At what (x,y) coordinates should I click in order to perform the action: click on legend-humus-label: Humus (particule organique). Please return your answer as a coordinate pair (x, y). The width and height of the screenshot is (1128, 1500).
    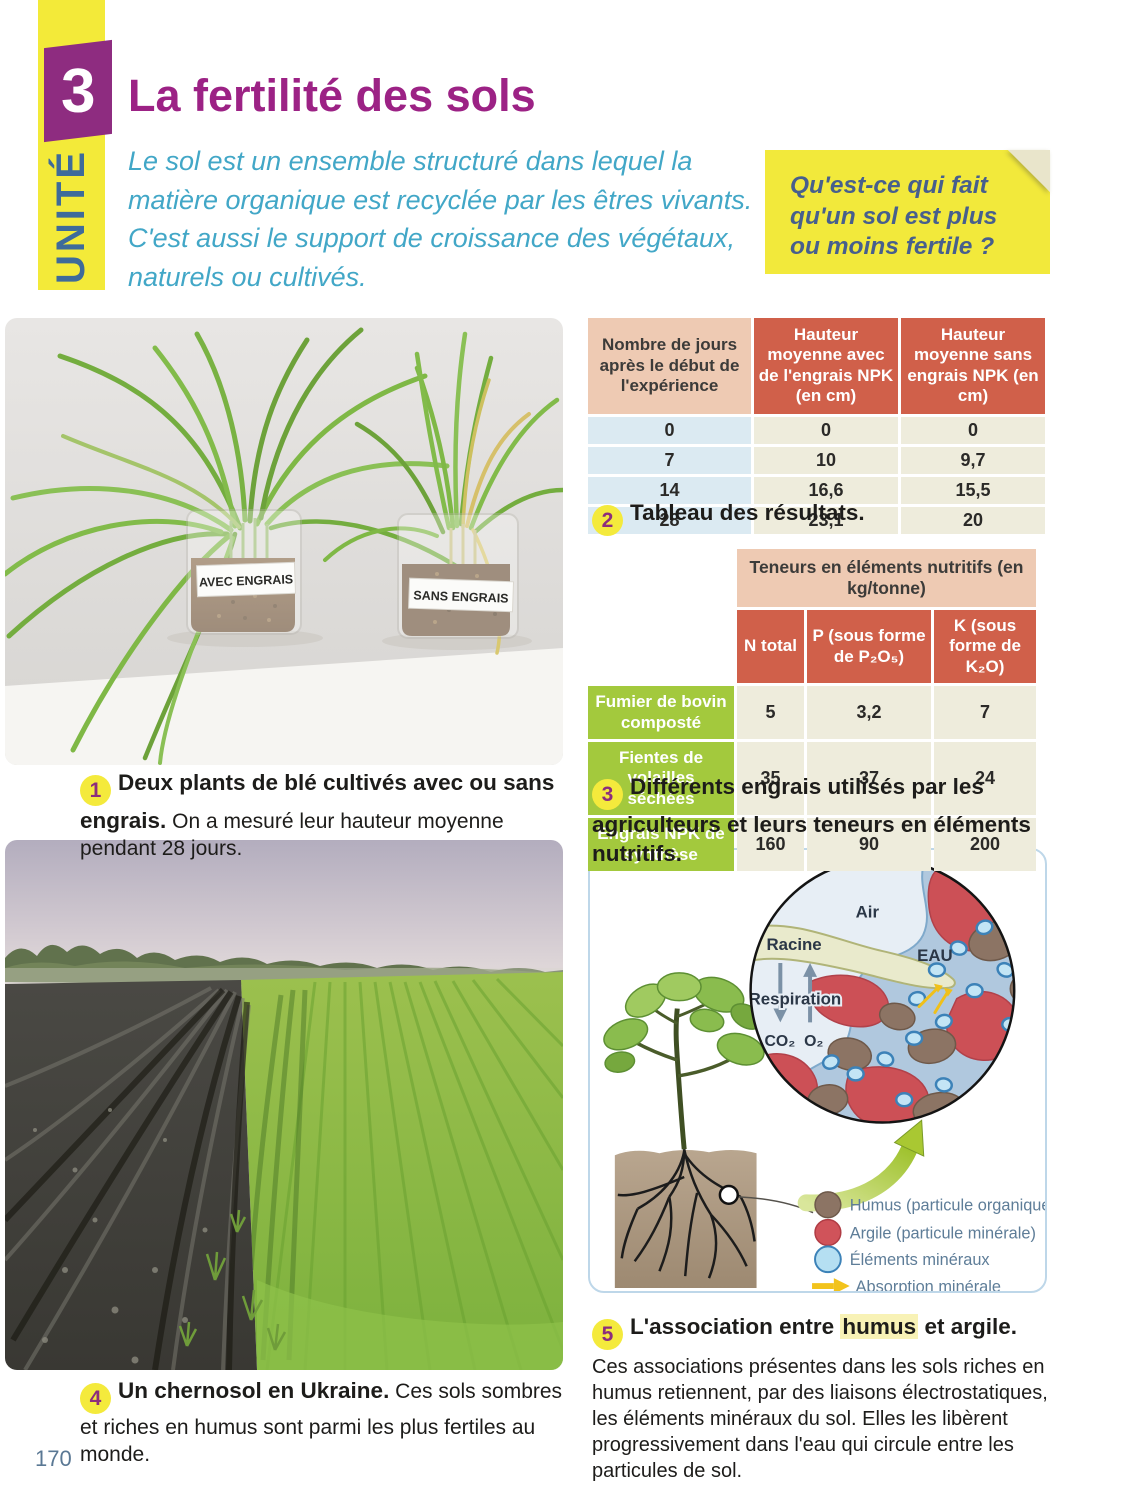
    Looking at the image, I should click on (947, 1206).